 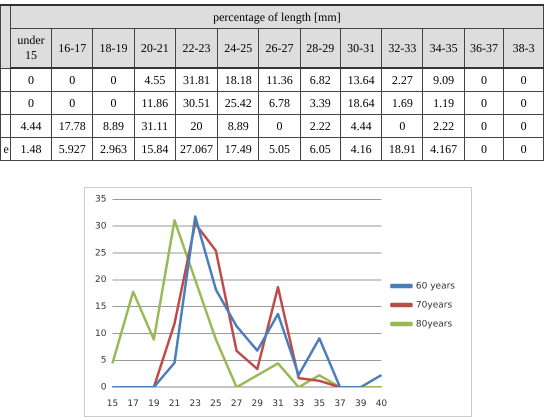 I want to click on y-tick-label: 15, so click(x=100, y=307).